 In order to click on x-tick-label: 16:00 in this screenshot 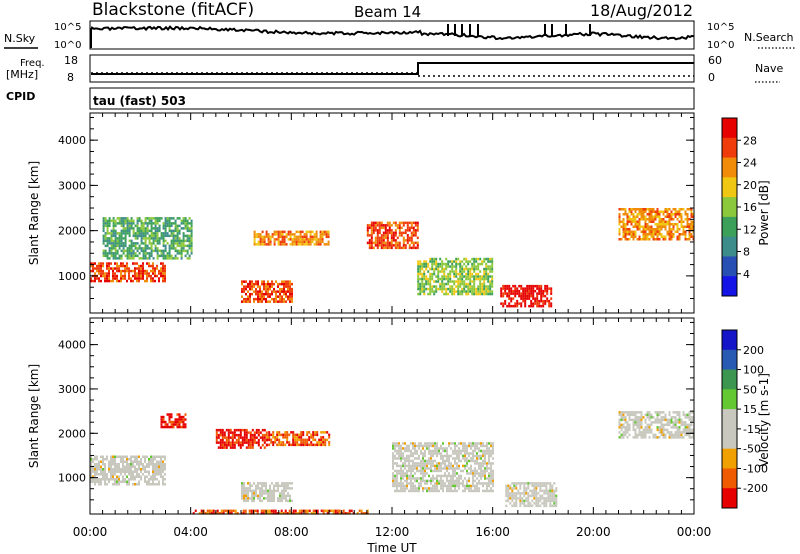, I will do `click(492, 532)`.